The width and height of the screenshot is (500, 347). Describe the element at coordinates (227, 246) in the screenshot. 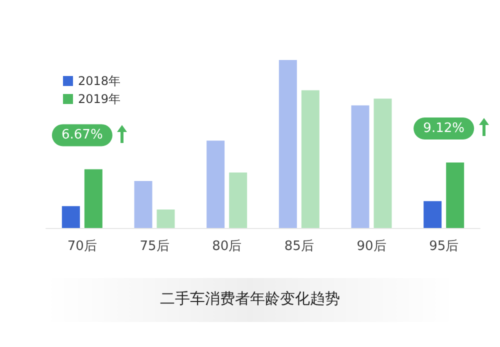

I see `x-tick-label: 80后` at that location.